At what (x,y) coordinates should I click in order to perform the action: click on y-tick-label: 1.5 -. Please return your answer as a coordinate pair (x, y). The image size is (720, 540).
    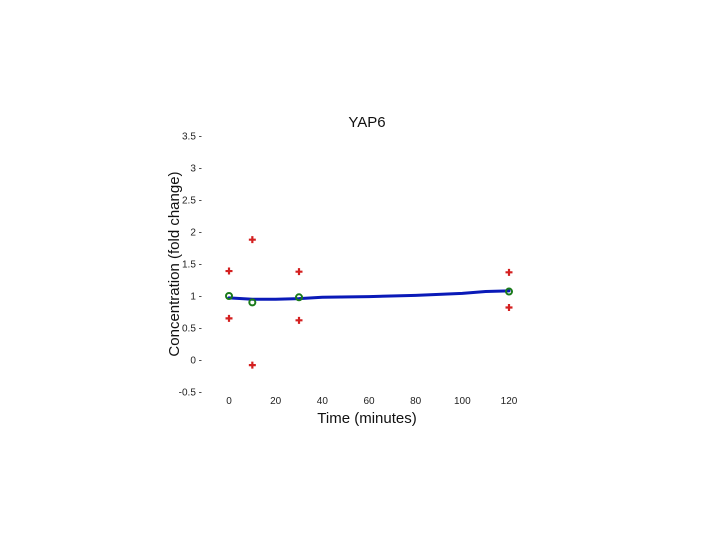
    Looking at the image, I should click on (192, 265).